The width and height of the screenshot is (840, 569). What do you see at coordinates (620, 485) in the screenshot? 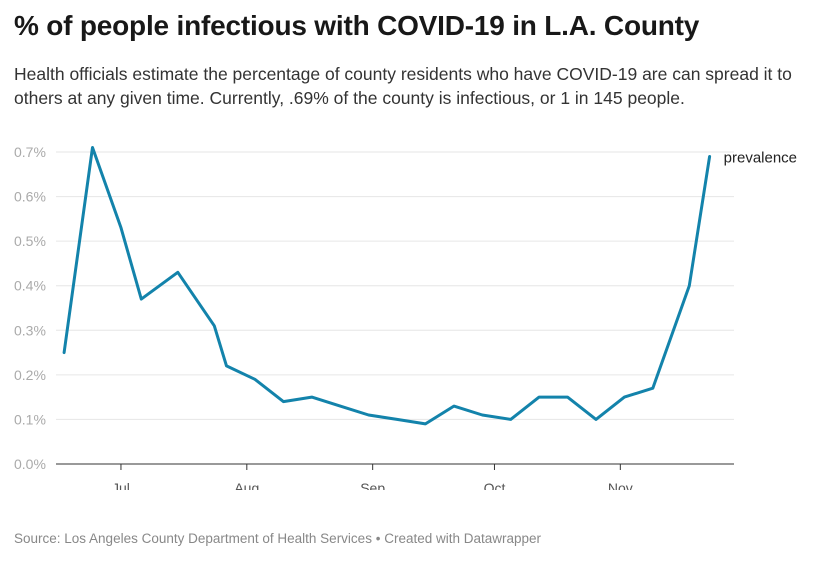
I see `x-tick-label: Nov` at bounding box center [620, 485].